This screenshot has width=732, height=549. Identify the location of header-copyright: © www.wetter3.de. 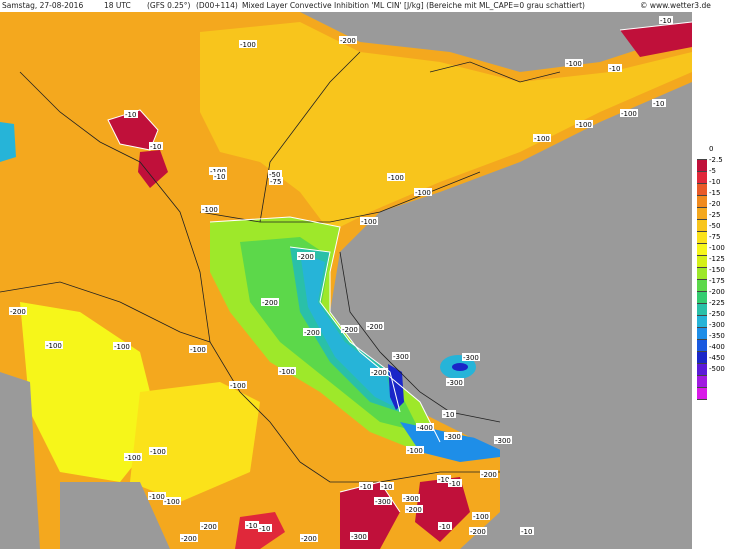
(675, 5).